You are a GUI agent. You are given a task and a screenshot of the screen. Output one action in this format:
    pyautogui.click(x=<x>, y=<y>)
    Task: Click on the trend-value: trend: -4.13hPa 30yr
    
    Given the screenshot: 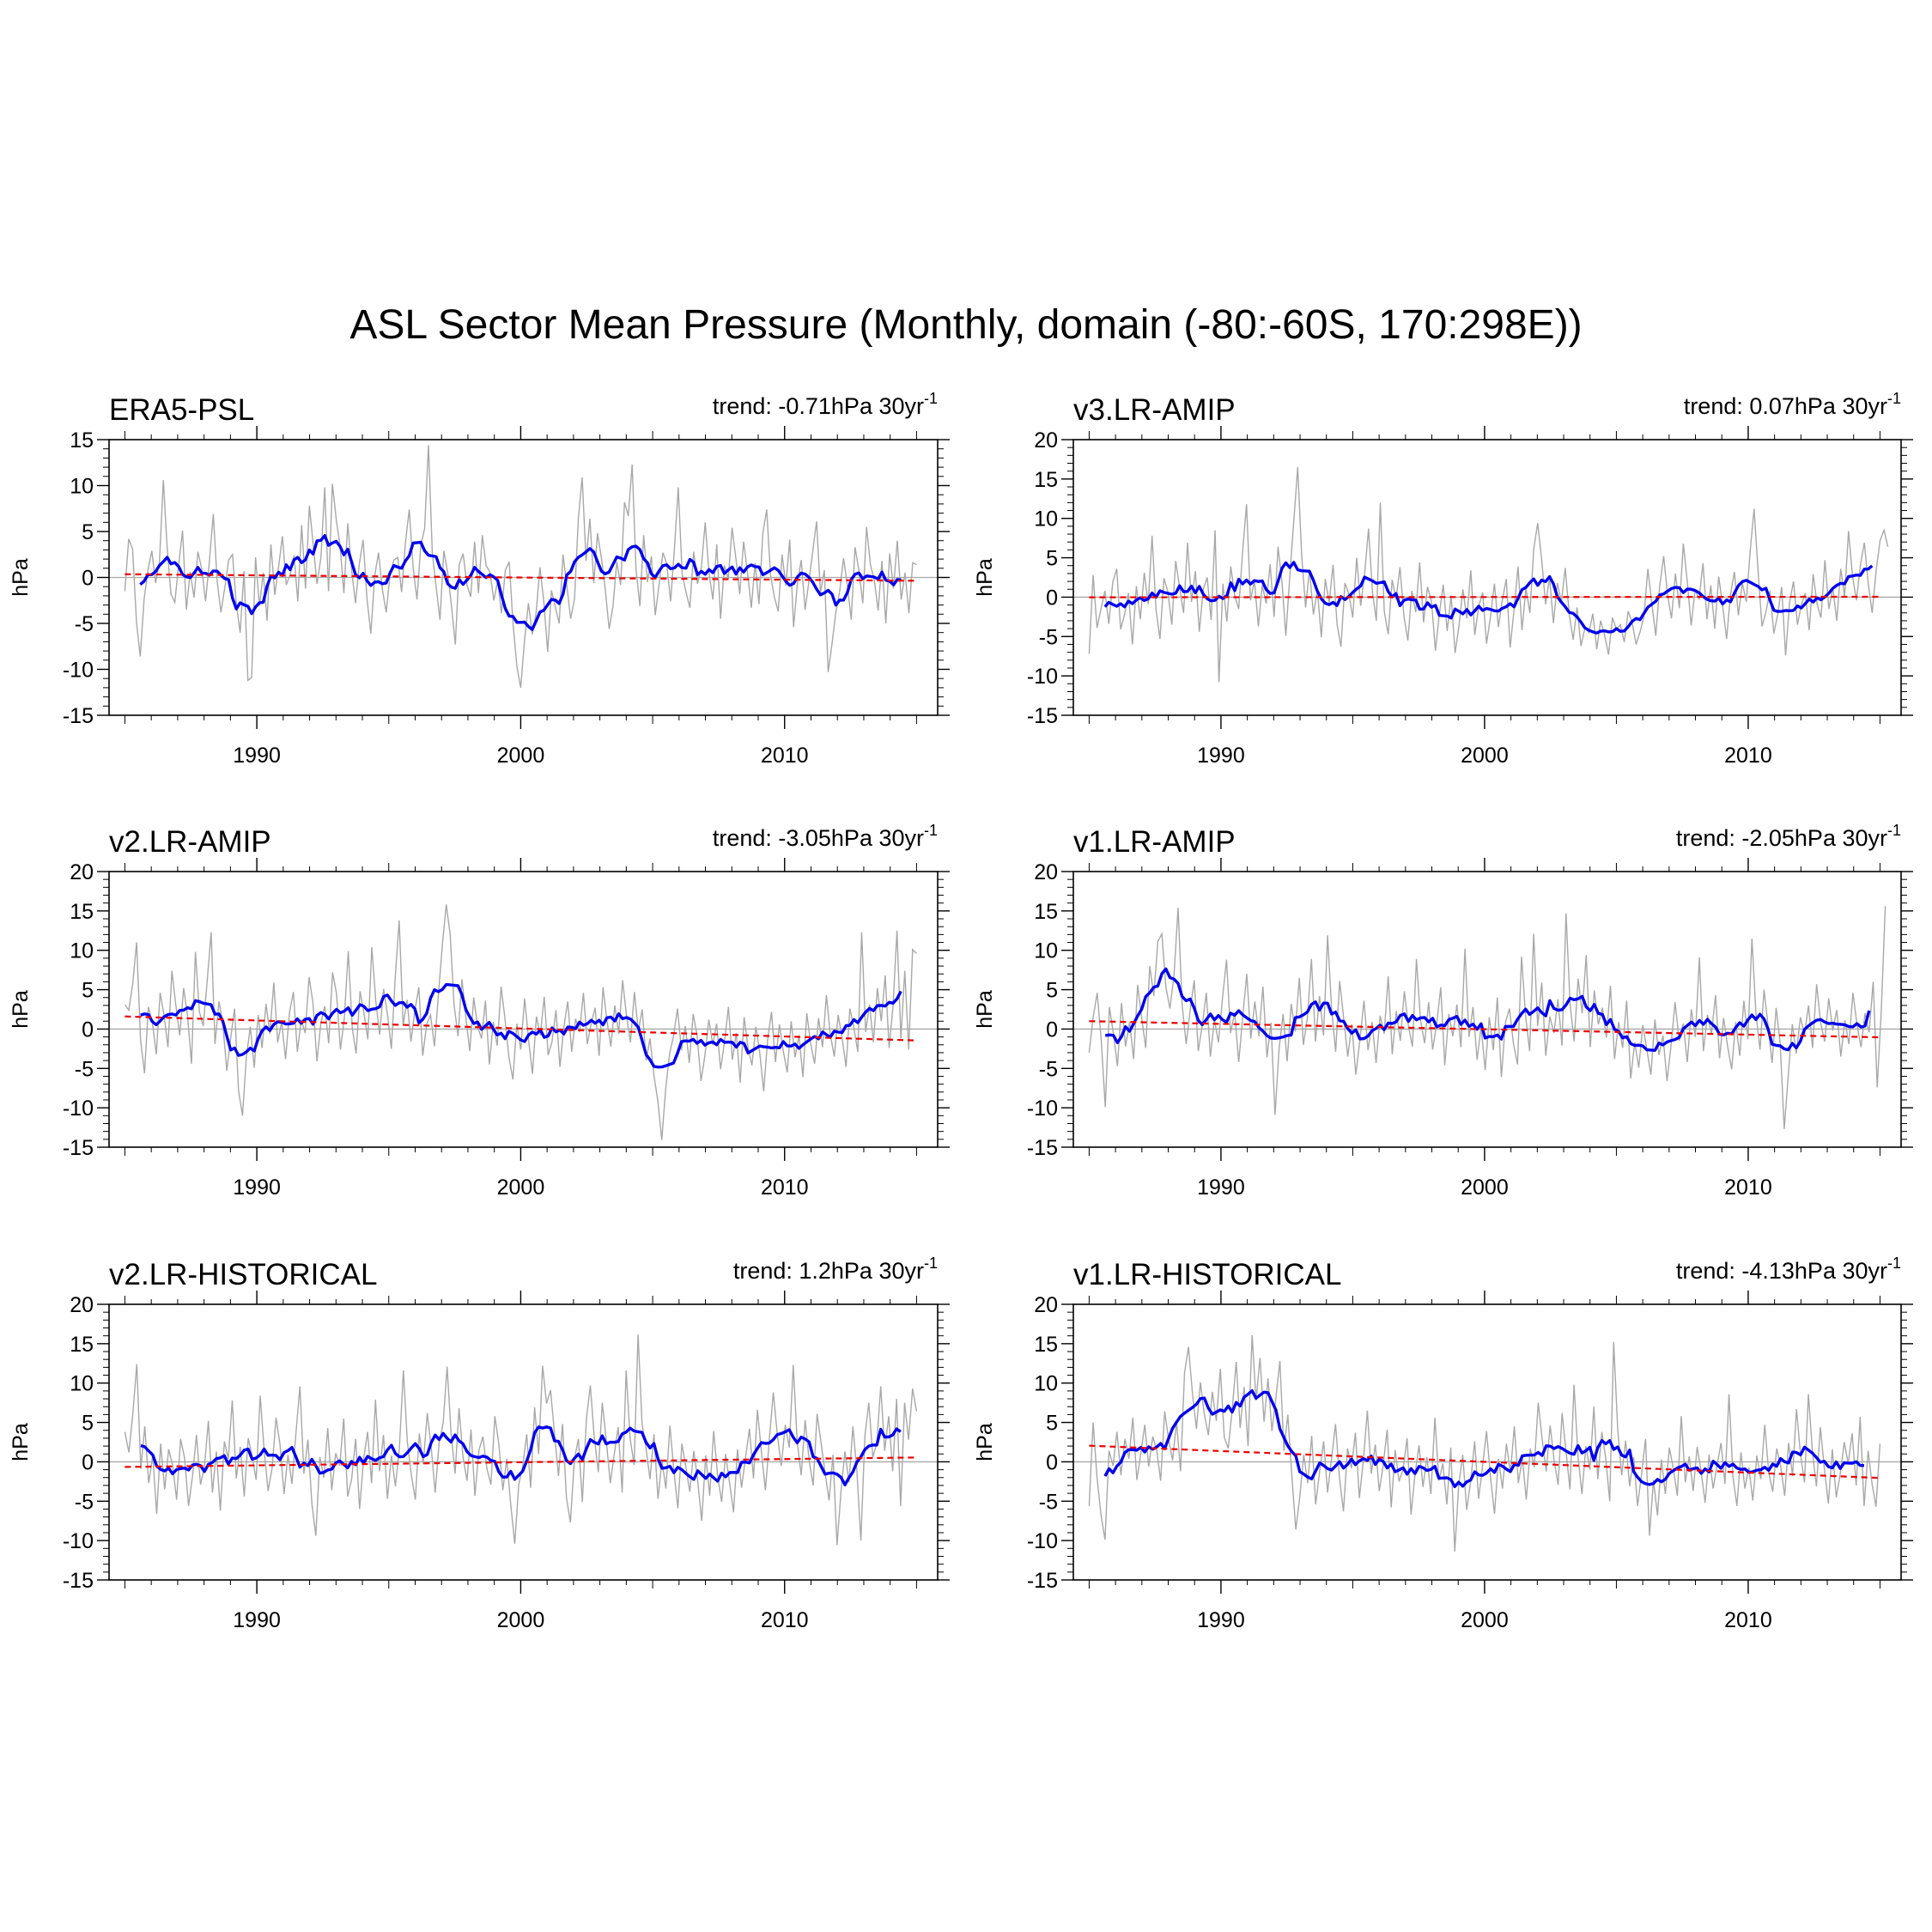 What is the action you would take?
    pyautogui.click(x=1782, y=1271)
    